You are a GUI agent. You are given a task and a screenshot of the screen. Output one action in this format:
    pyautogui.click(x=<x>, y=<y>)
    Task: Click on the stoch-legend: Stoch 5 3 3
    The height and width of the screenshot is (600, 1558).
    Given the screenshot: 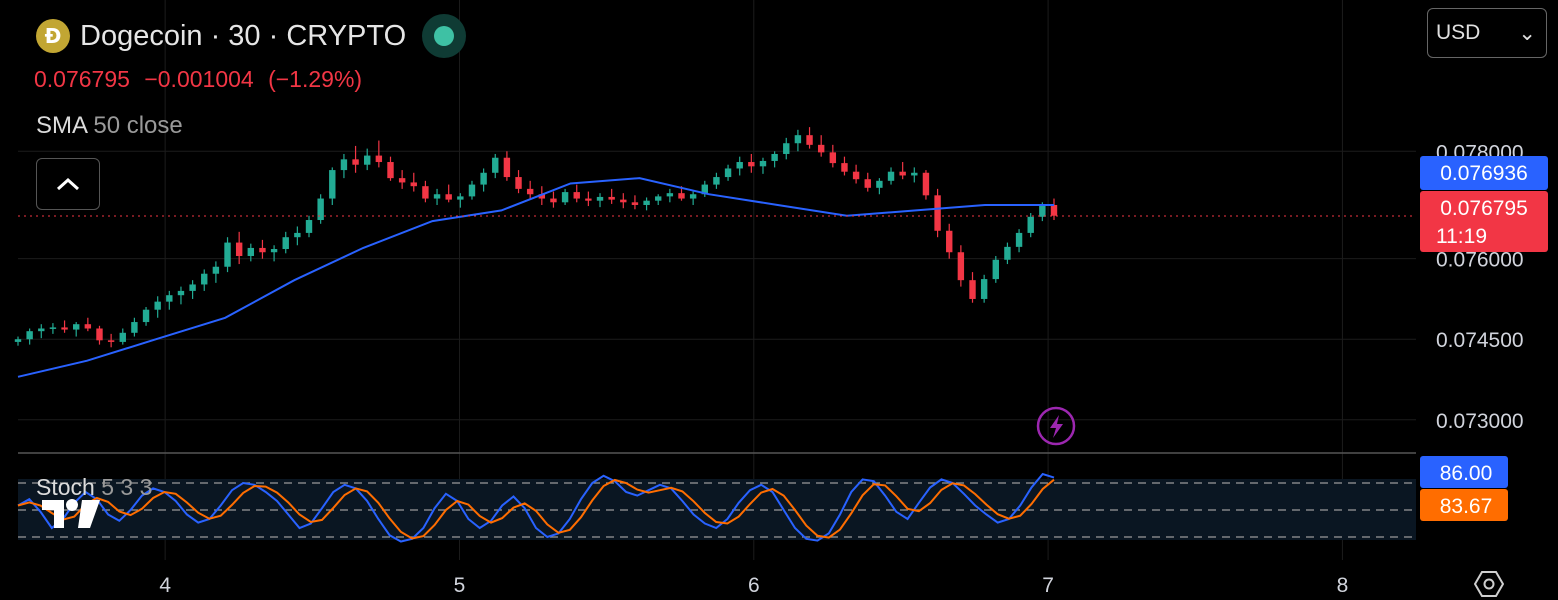 What is the action you would take?
    pyautogui.click(x=94, y=487)
    